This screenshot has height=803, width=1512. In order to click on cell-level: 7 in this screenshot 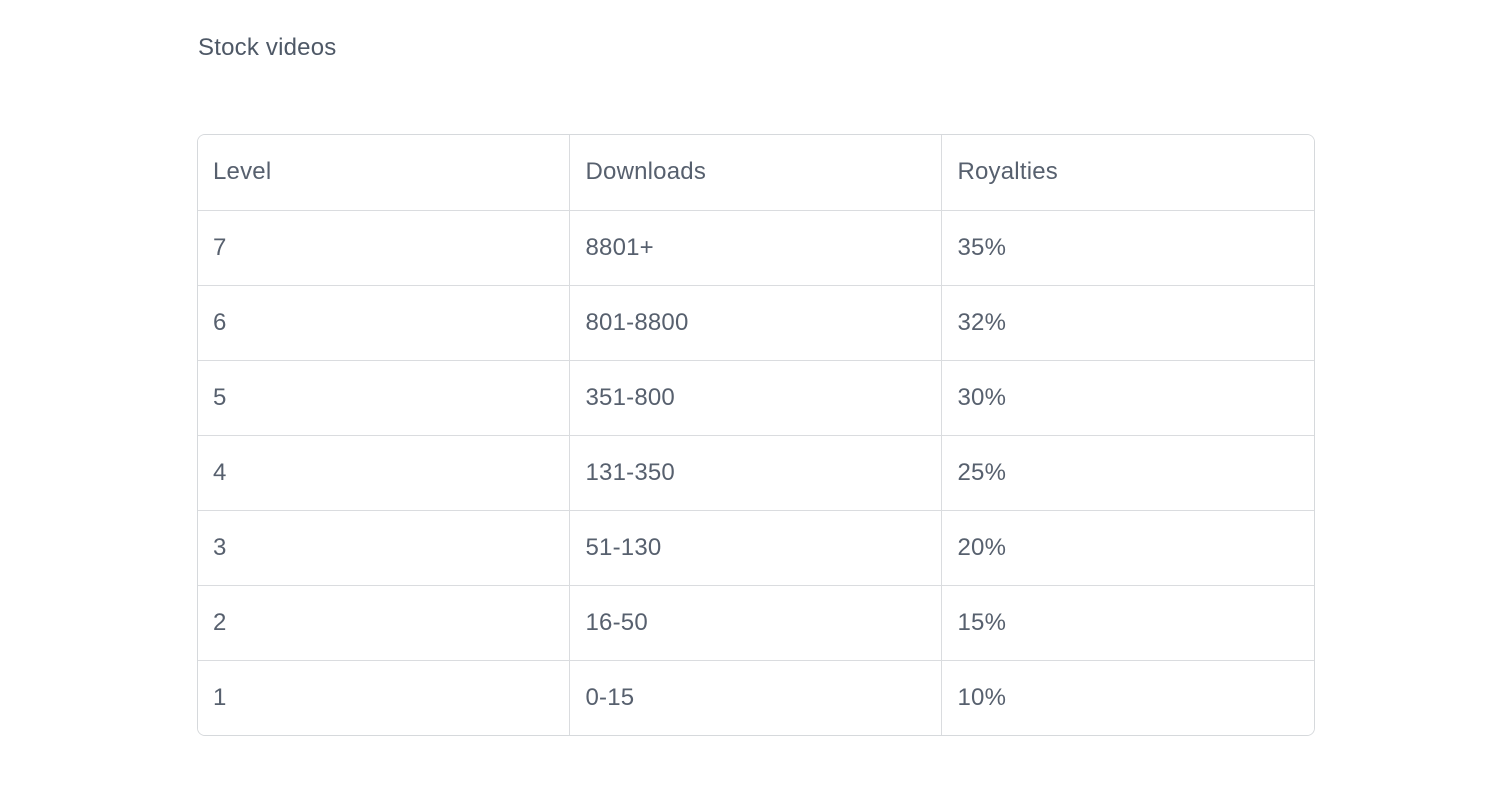, I will do `click(384, 248)`.